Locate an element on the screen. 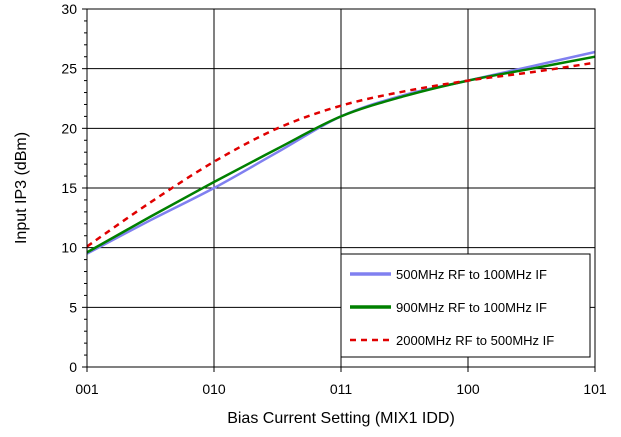 The width and height of the screenshot is (621, 437). y-tick-label: 20 is located at coordinates (69, 128).